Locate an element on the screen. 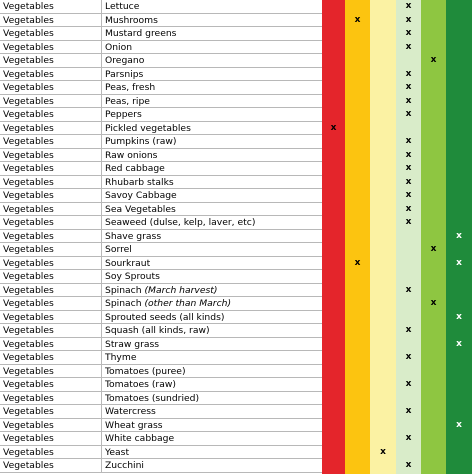 The height and width of the screenshot is (474, 472). name-cell: Zucchini is located at coordinates (212, 466).